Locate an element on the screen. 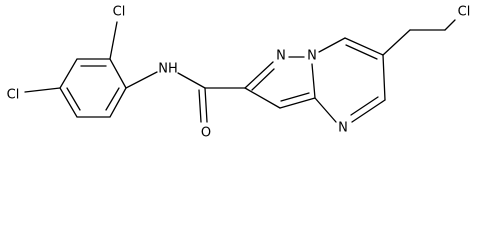 Image resolution: width=477 pixels, height=240 pixels. atom-label: O is located at coordinates (206, 133).